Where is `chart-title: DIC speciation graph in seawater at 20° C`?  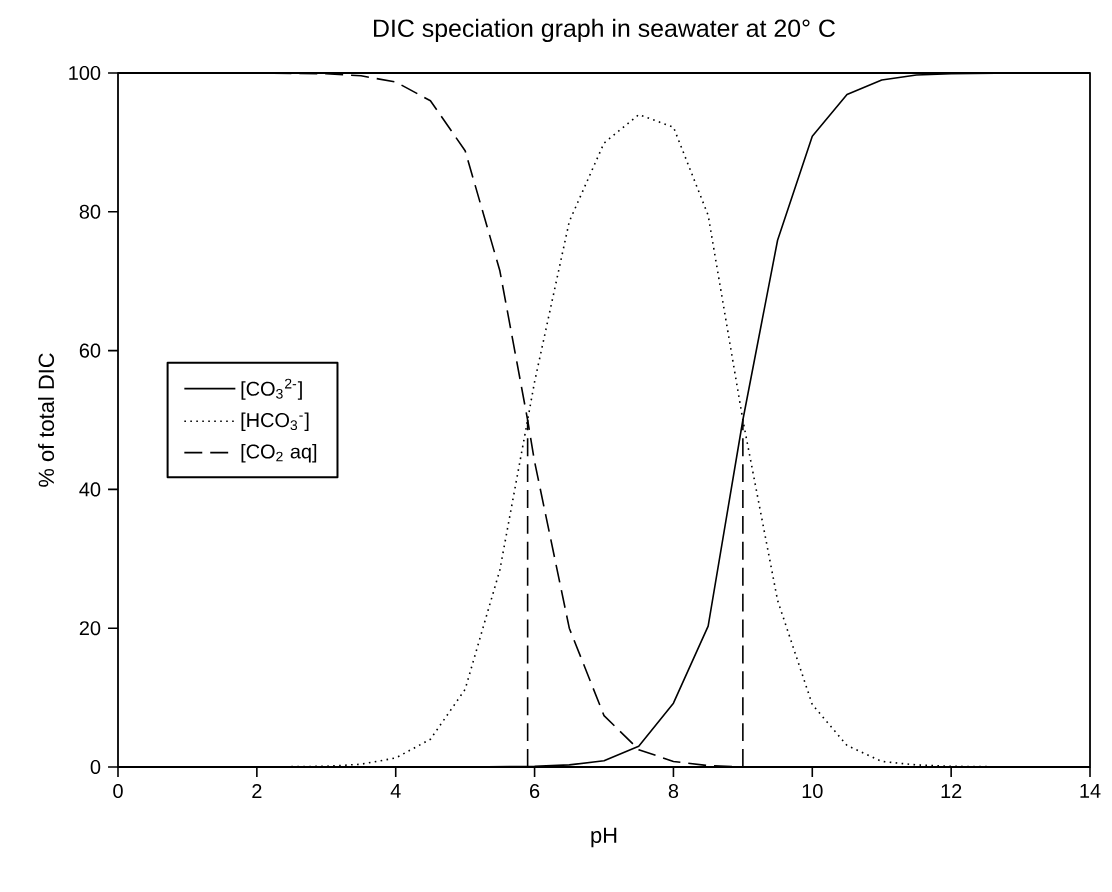
chart-title: DIC speciation graph in seawater at 20° C is located at coordinates (604, 30).